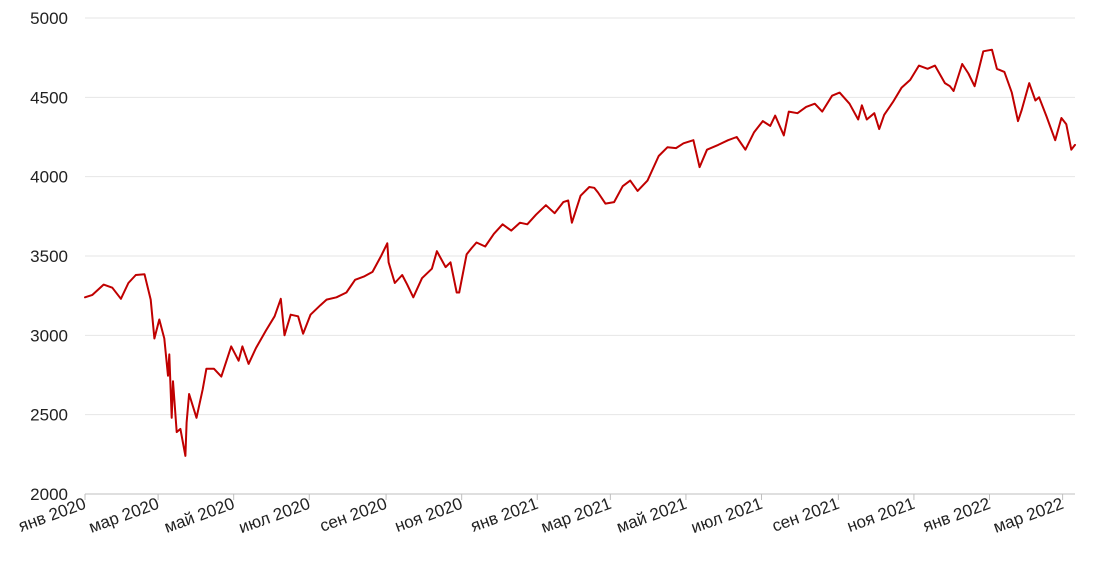 The width and height of the screenshot is (1100, 574). Describe the element at coordinates (49, 18) in the screenshot. I see `y-tick-label: 5000` at that location.